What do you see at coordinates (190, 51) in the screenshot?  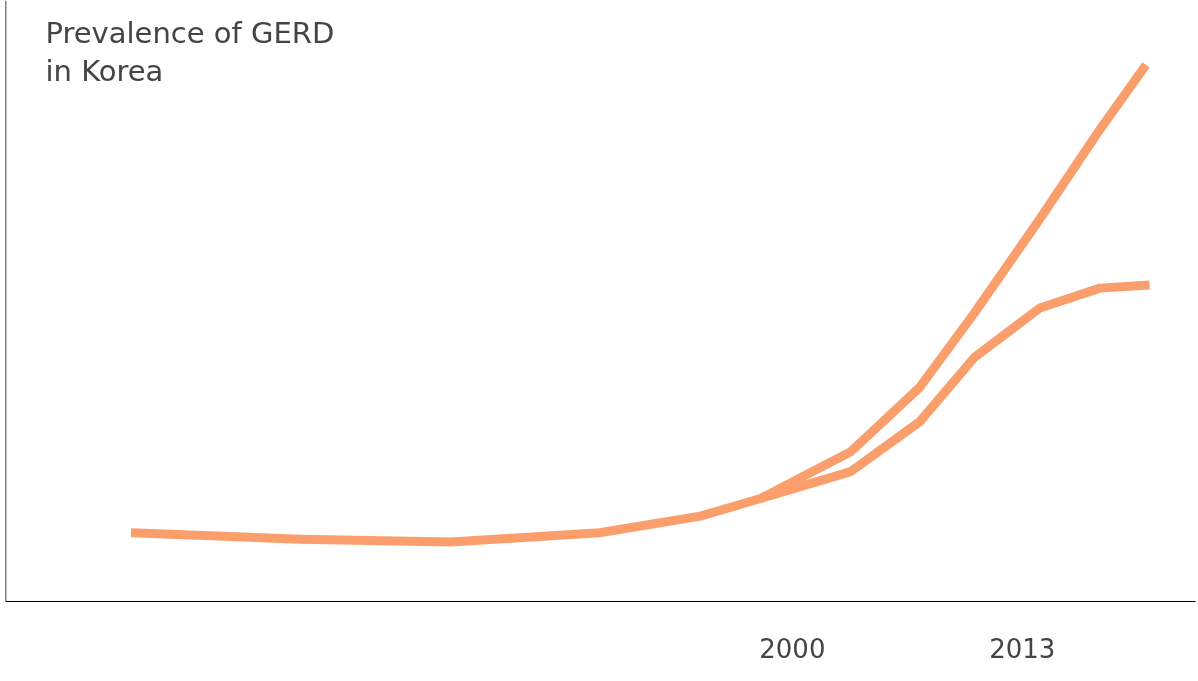 I see `y-axis-title: Prevalence of GERD in Korea` at bounding box center [190, 51].